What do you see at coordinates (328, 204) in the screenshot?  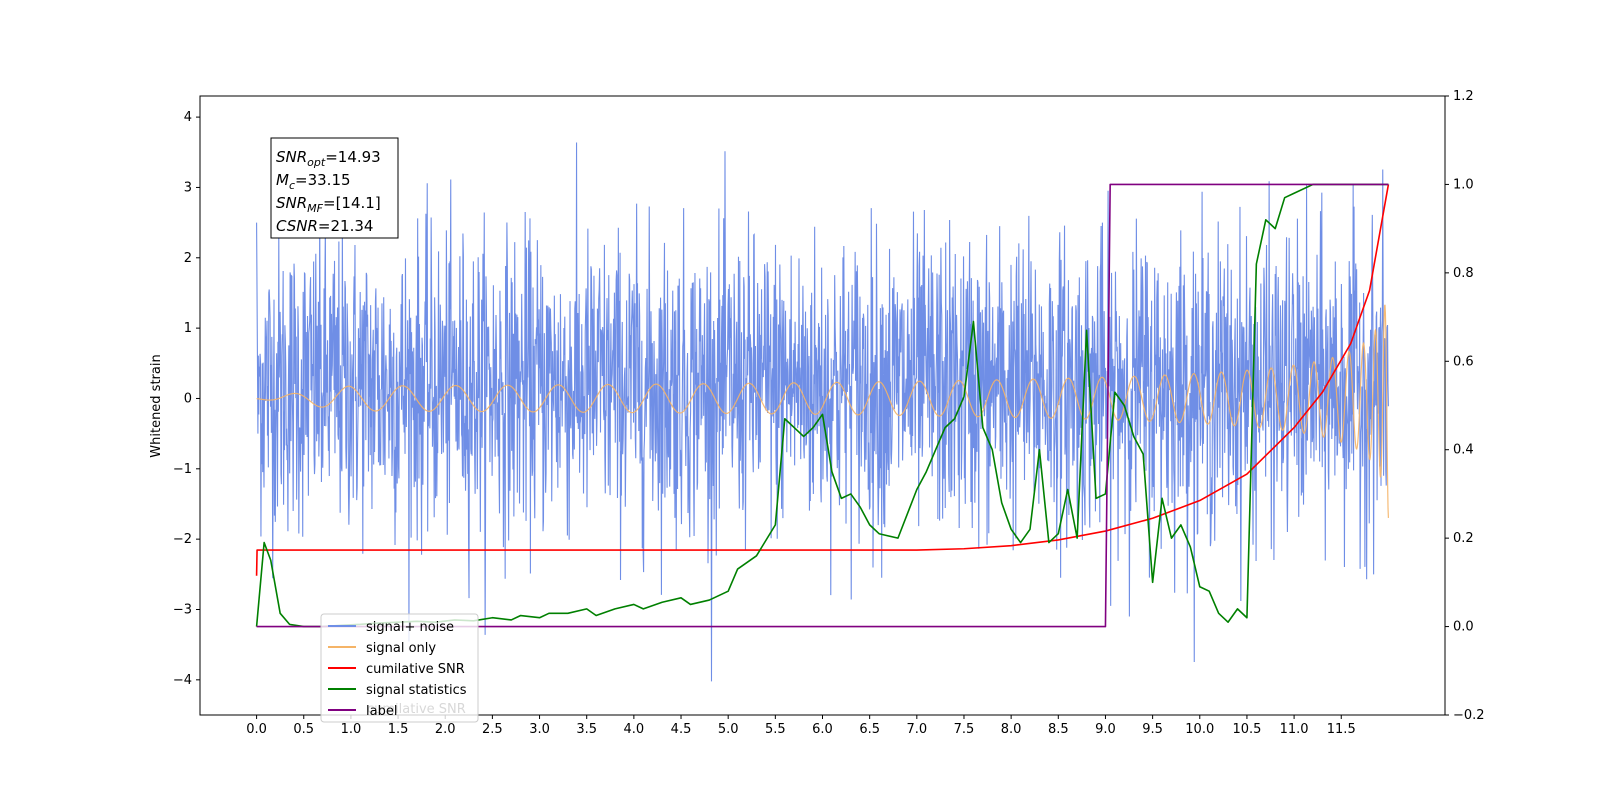 I see `annotation-line: SNRMF=[14.1]` at bounding box center [328, 204].